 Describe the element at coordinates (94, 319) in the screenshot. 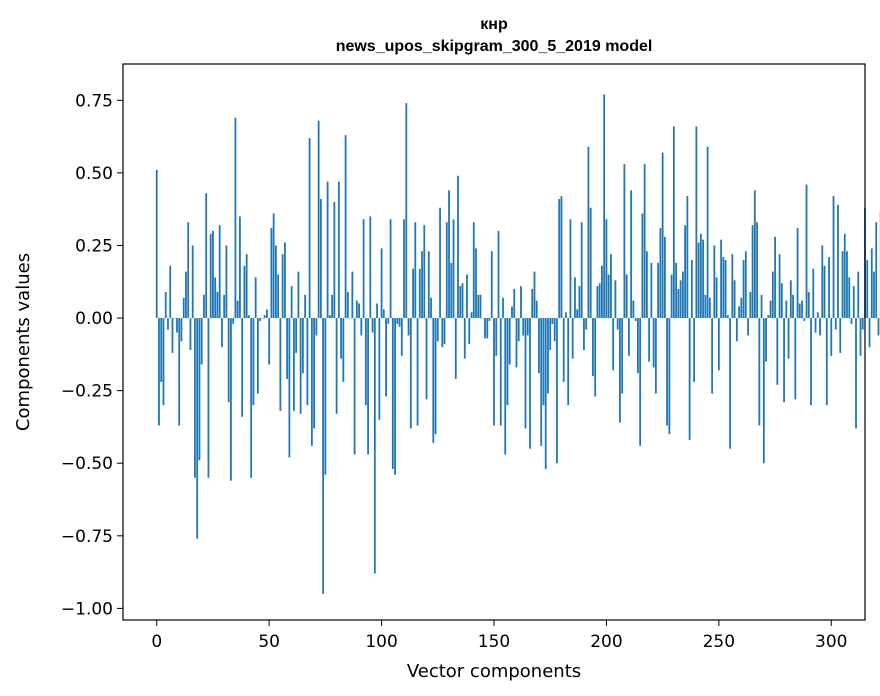

I see `y-tick-label: 0.00` at that location.